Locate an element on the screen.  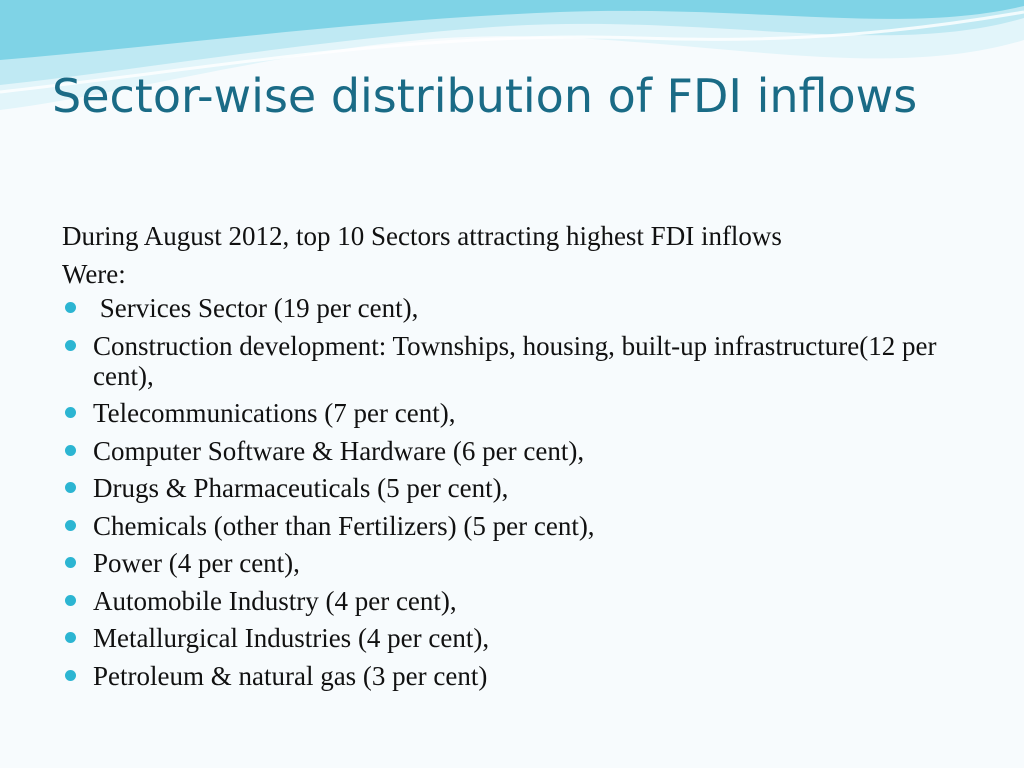
header-wave-decoration is located at coordinates (512, 55).